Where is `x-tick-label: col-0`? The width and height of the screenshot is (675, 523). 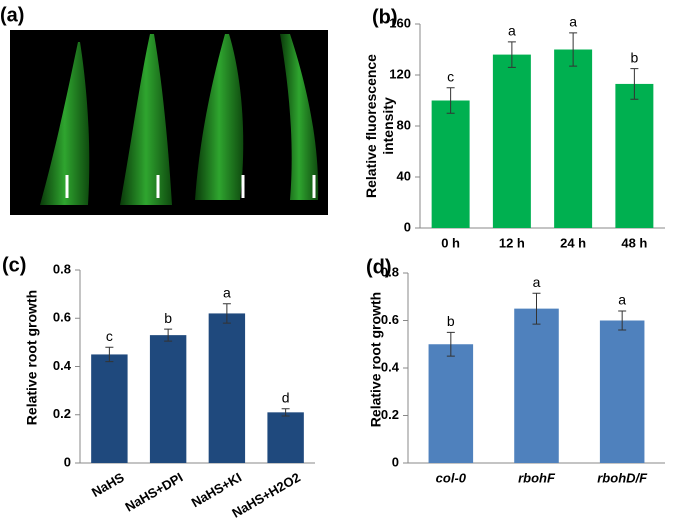
x-tick-label: col-0 is located at coordinates (451, 477).